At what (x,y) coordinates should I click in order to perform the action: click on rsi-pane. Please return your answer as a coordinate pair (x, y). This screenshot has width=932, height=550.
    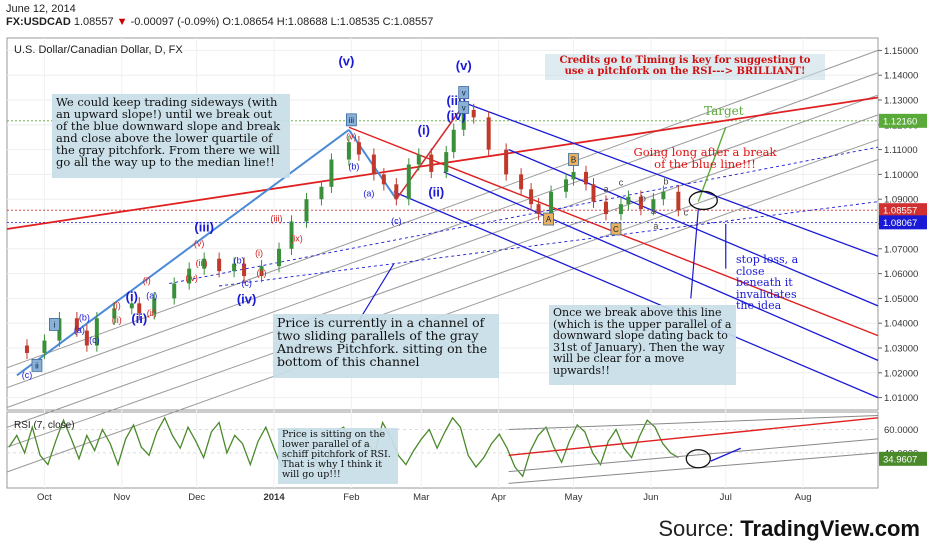
    Looking at the image, I should click on (442, 450).